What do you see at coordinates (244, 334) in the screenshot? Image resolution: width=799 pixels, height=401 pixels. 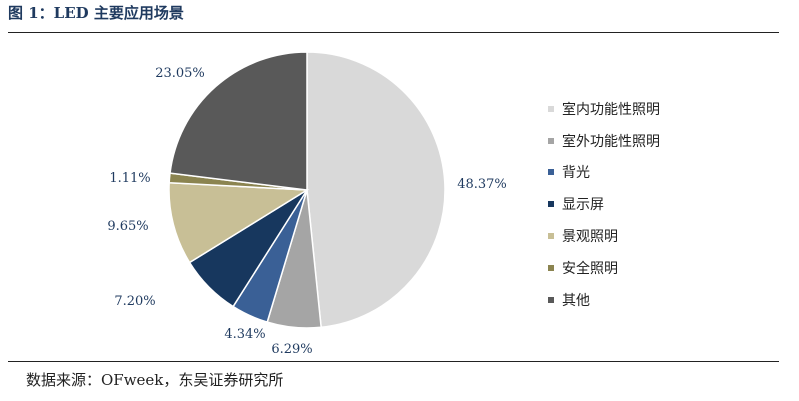 I see `data-label-3: 4.34%` at bounding box center [244, 334].